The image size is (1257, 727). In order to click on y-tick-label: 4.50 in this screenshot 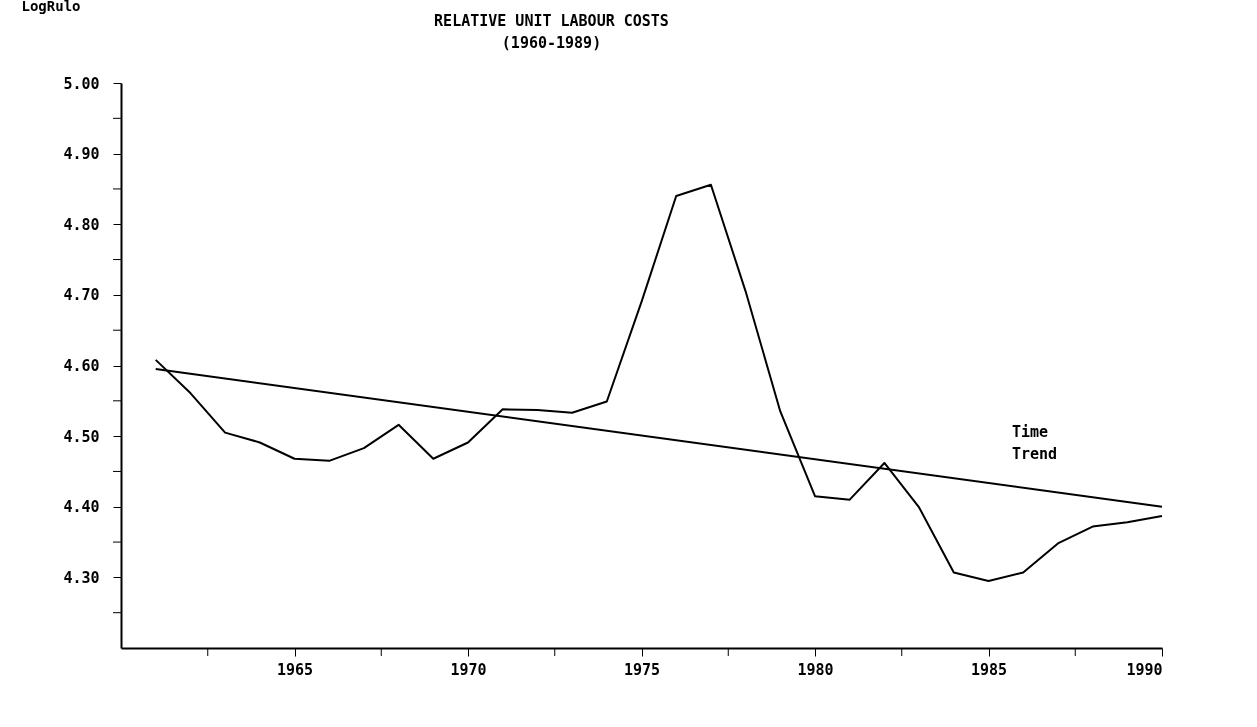, I will do `click(81, 436)`.